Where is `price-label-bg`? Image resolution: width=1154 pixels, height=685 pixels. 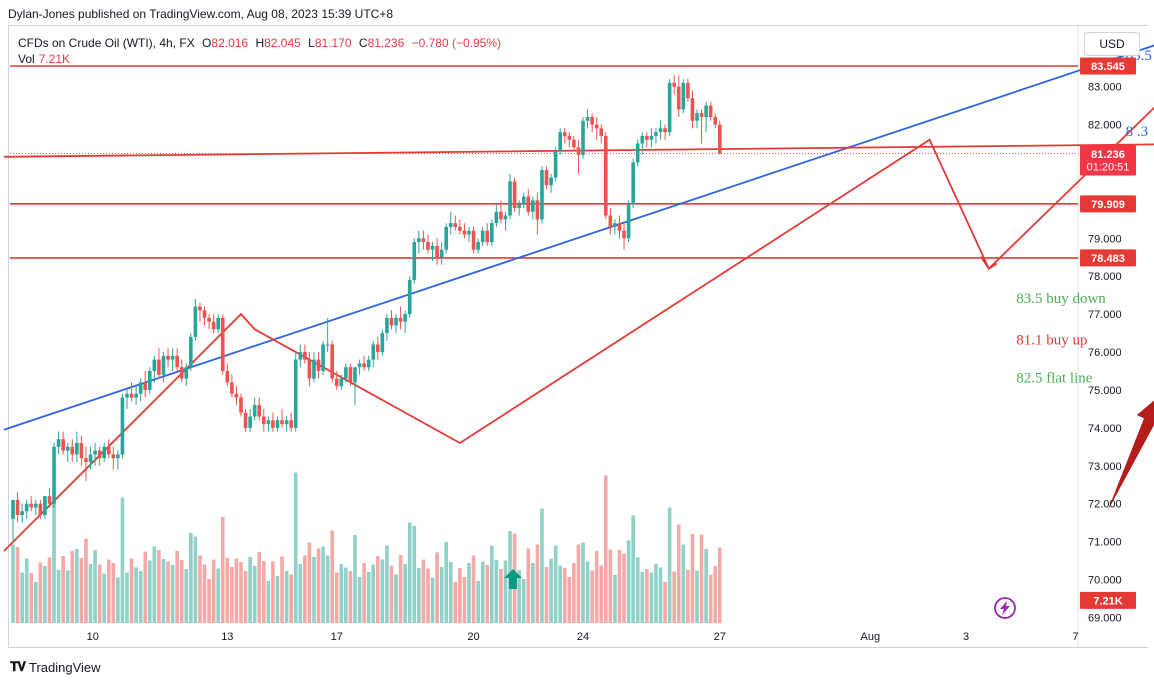 price-label-bg is located at coordinates (1108, 160).